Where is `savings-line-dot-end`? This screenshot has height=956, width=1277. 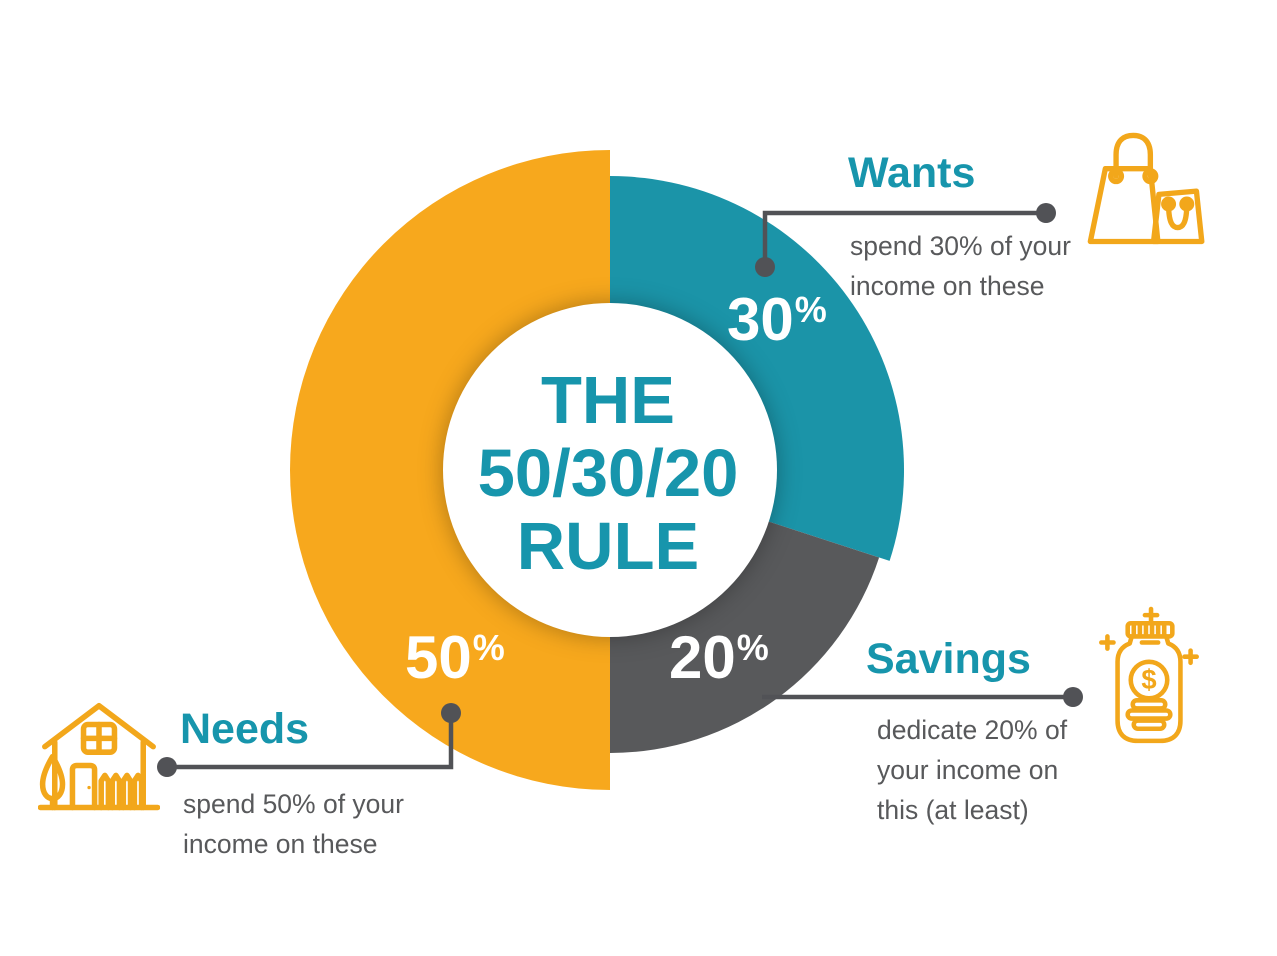
savings-line-dot-end is located at coordinates (1073, 697).